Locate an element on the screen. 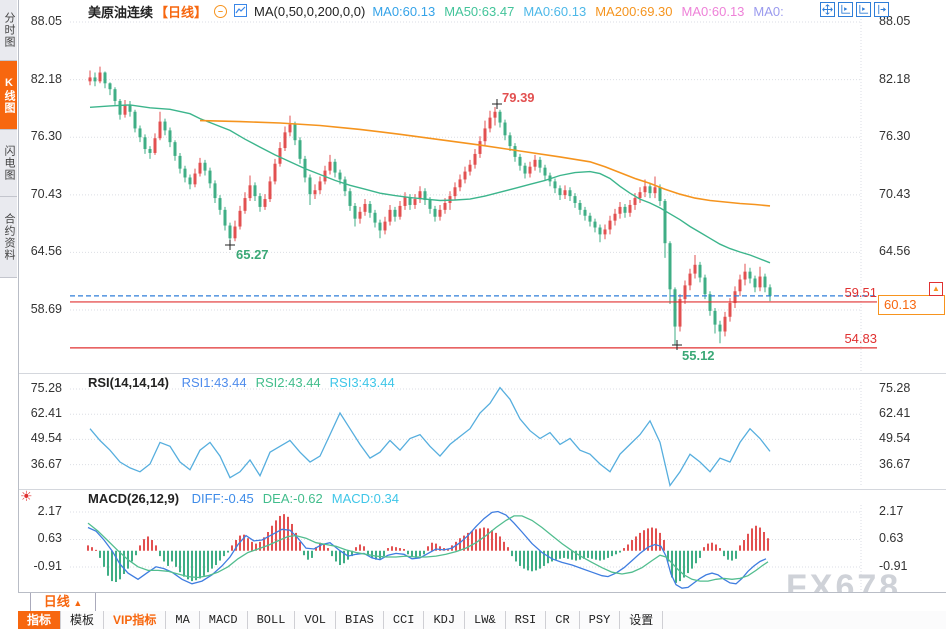 The image size is (946, 629). sidebar-tab-闪电图: 闪电图 is located at coordinates (8, 163).